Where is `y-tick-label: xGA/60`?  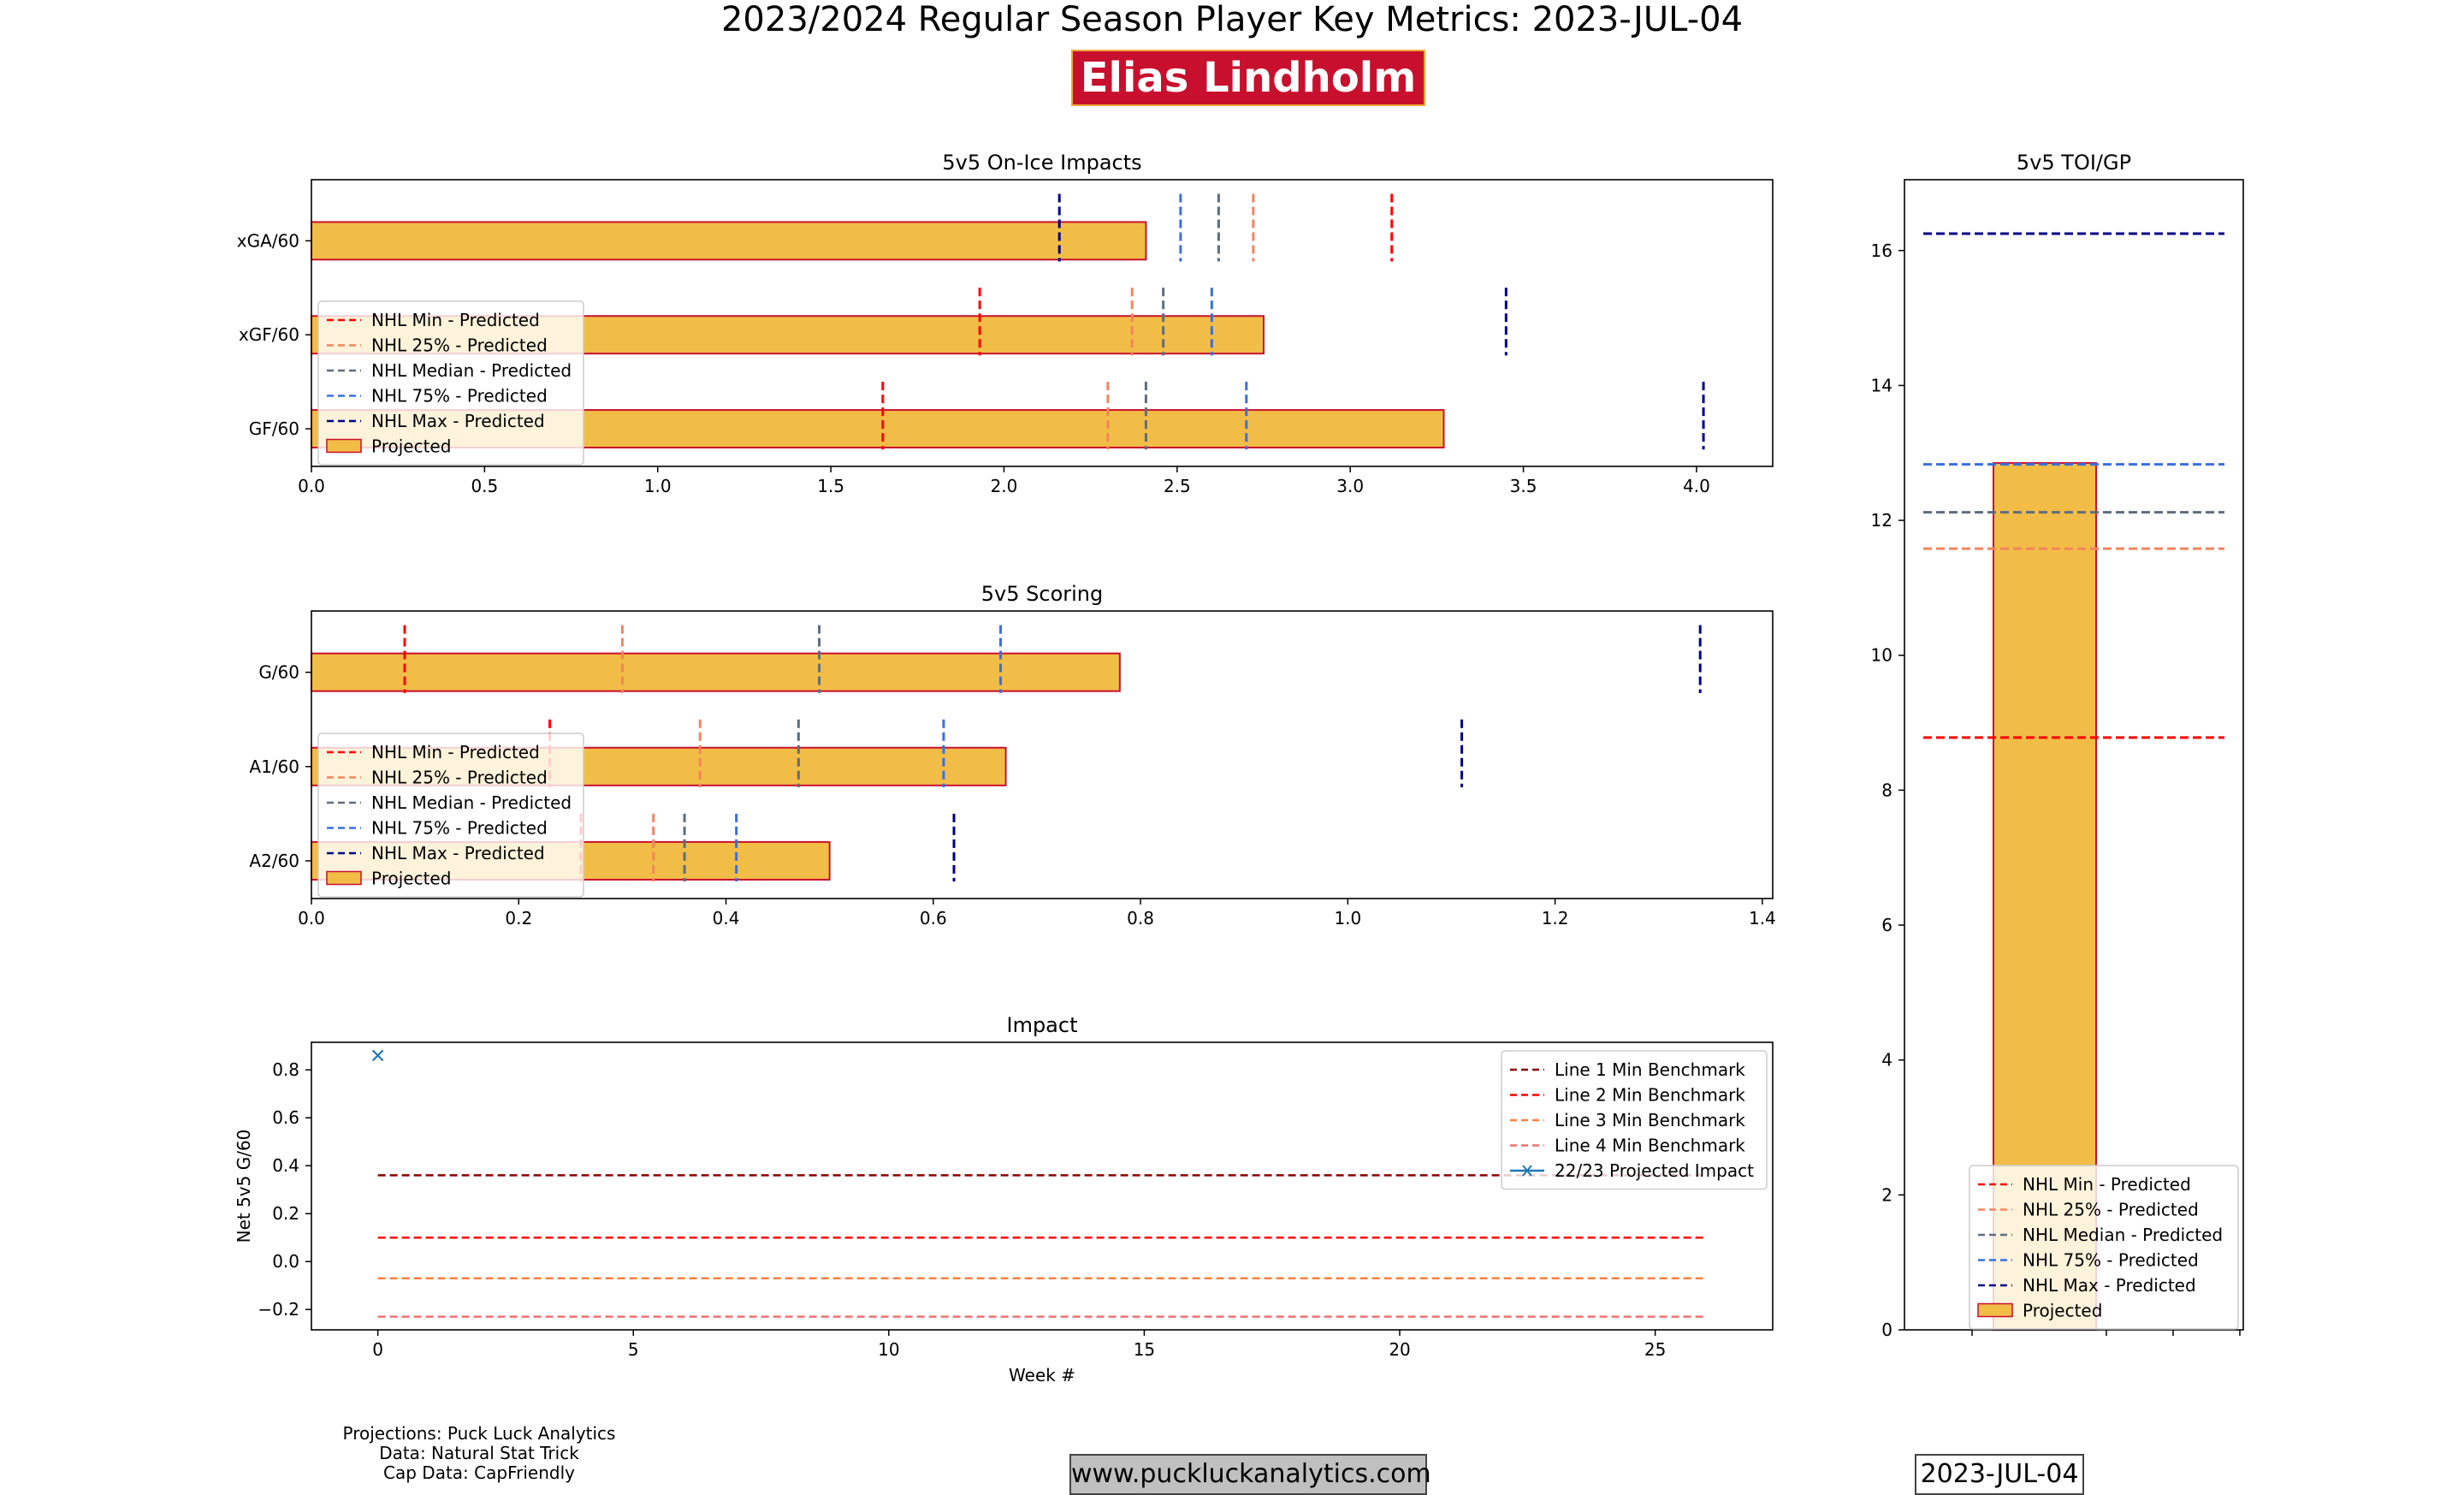 y-tick-label: xGA/60 is located at coordinates (268, 240).